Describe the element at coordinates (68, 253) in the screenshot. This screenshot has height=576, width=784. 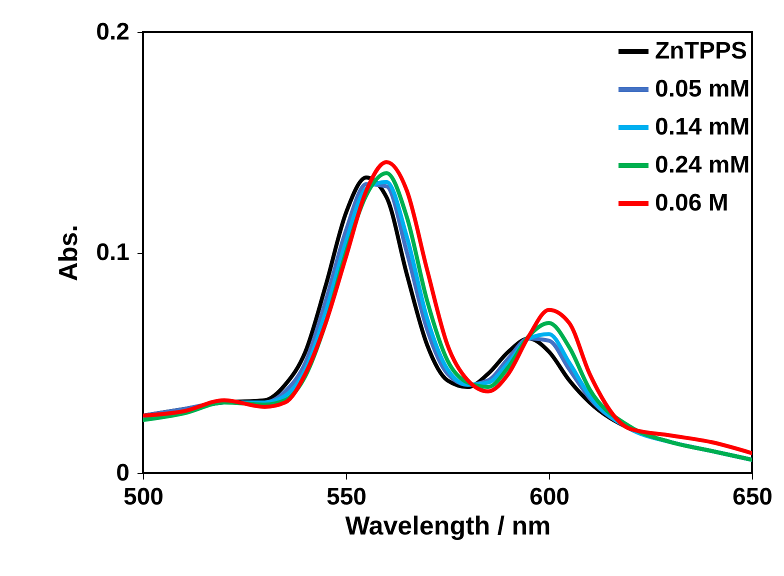
I see `y-axis-title: Abs.` at that location.